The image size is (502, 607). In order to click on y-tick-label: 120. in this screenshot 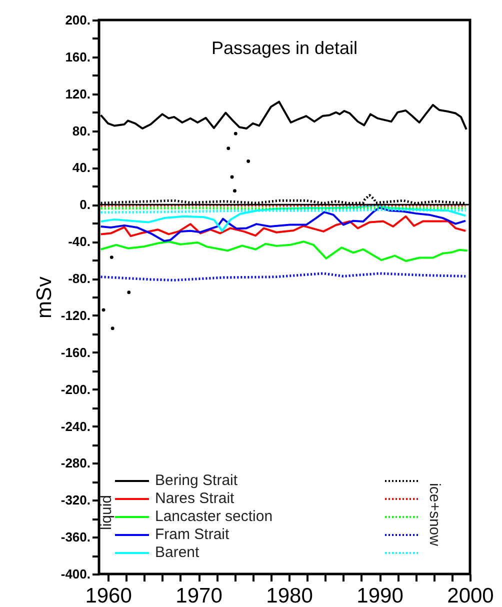, I will do `click(77, 94)`.